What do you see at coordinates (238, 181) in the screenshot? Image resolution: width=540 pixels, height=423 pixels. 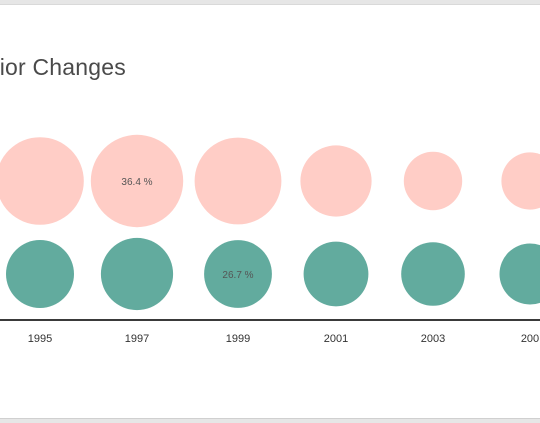 I see `bubble-s0-1999` at bounding box center [238, 181].